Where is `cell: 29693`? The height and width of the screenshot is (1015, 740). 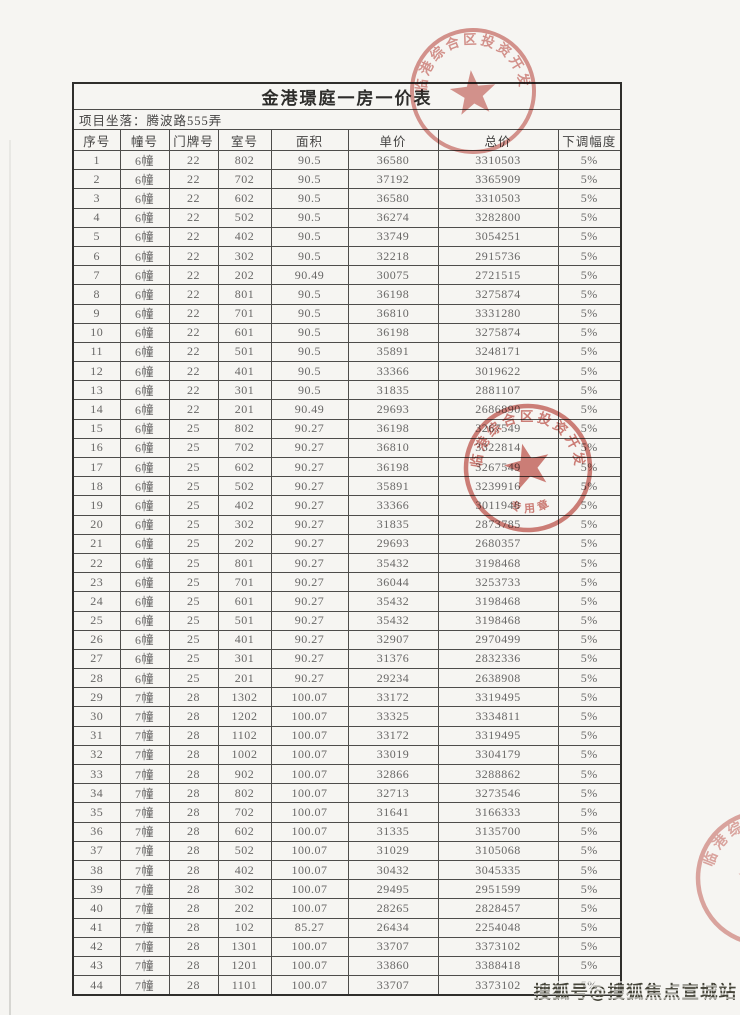 cell: 29693 is located at coordinates (393, 543).